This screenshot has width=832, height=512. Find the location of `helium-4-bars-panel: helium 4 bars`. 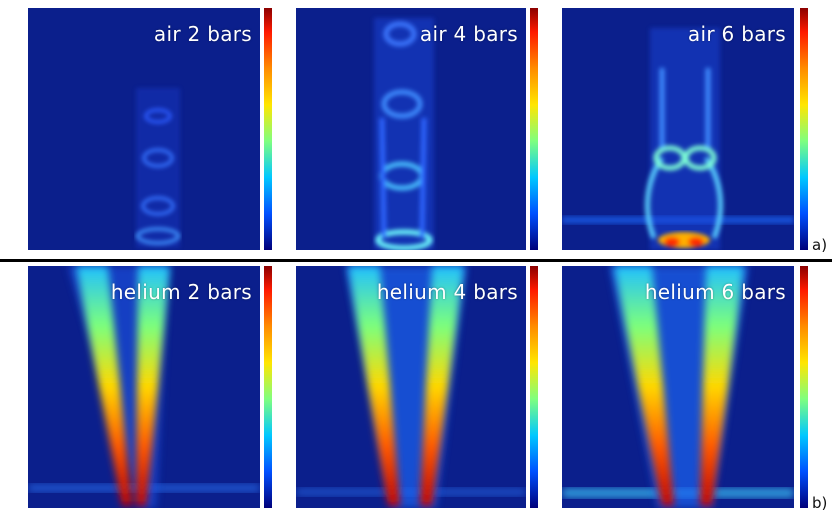

helium-4-bars-panel: helium 4 bars is located at coordinates (411, 387).